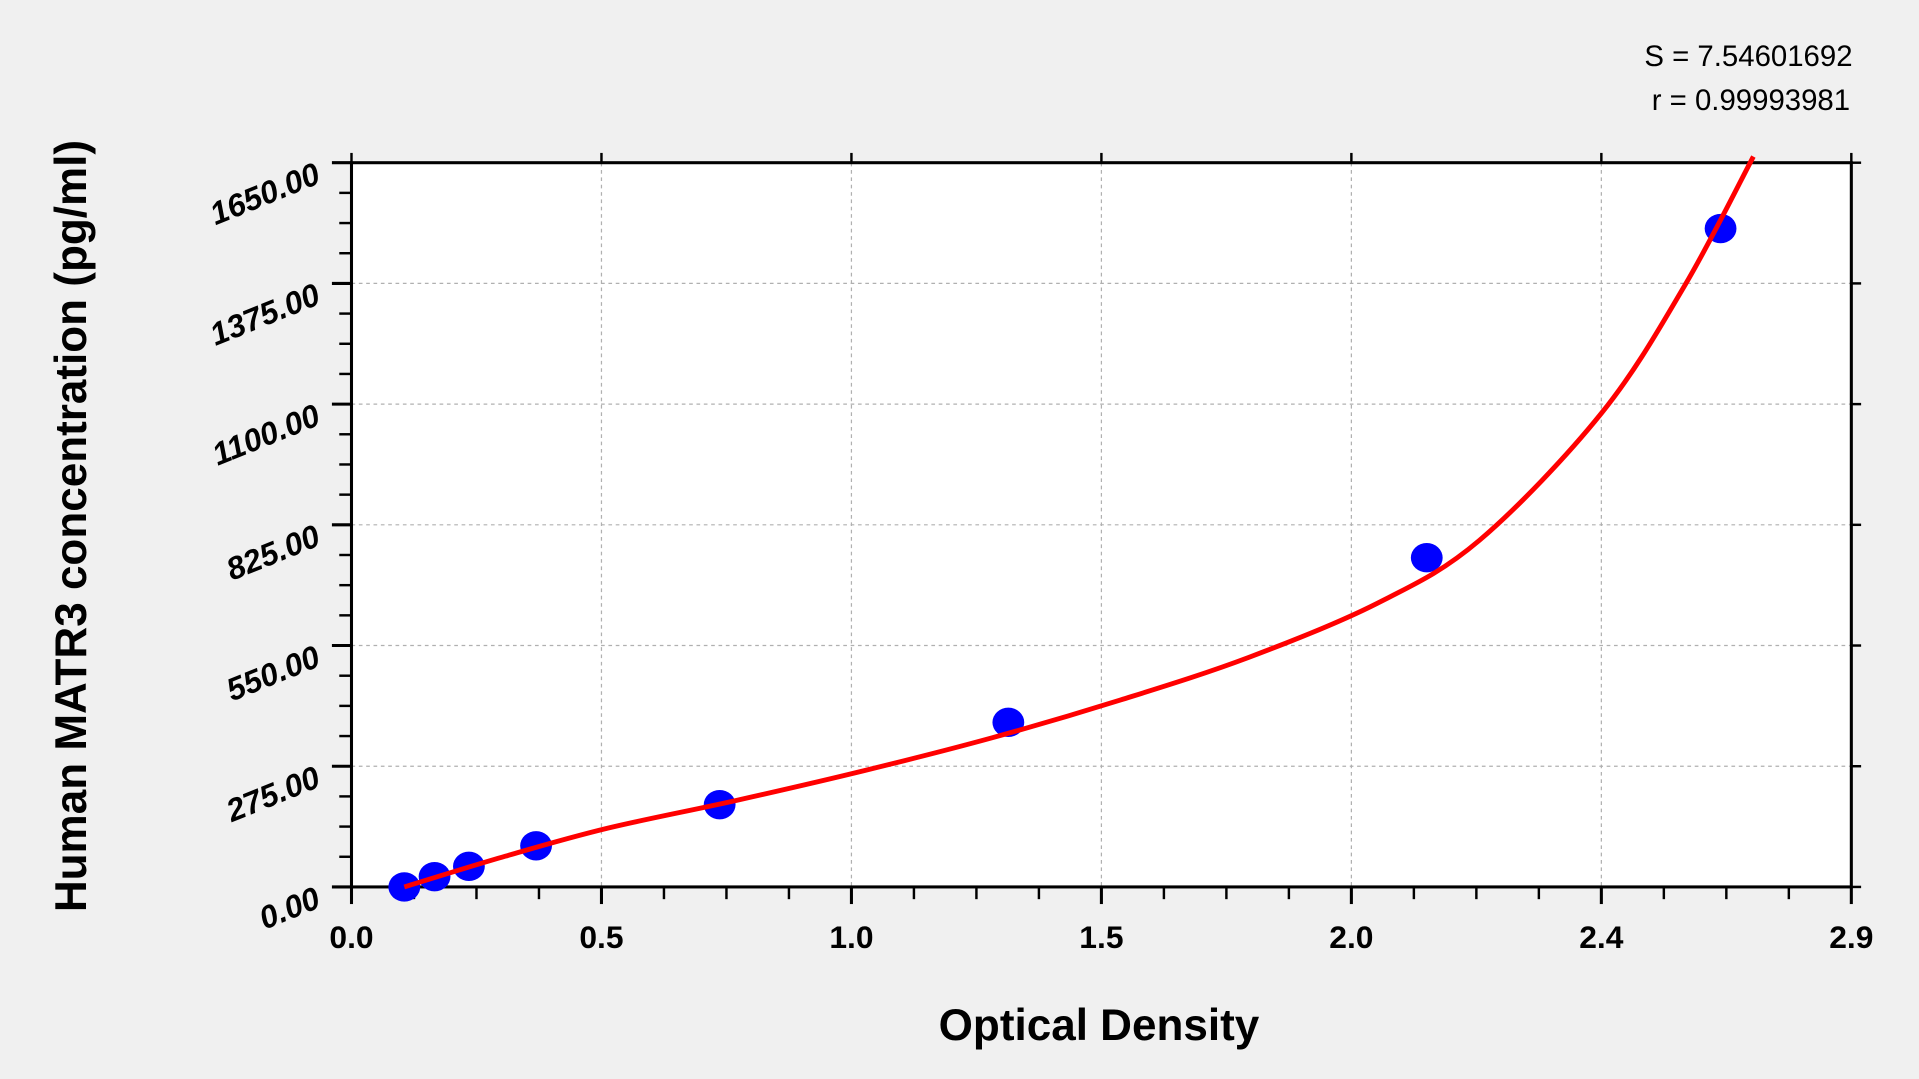  What do you see at coordinates (71, 526) in the screenshot?
I see `y-axis-title: Human MATR3 concentration (pg/ml)` at bounding box center [71, 526].